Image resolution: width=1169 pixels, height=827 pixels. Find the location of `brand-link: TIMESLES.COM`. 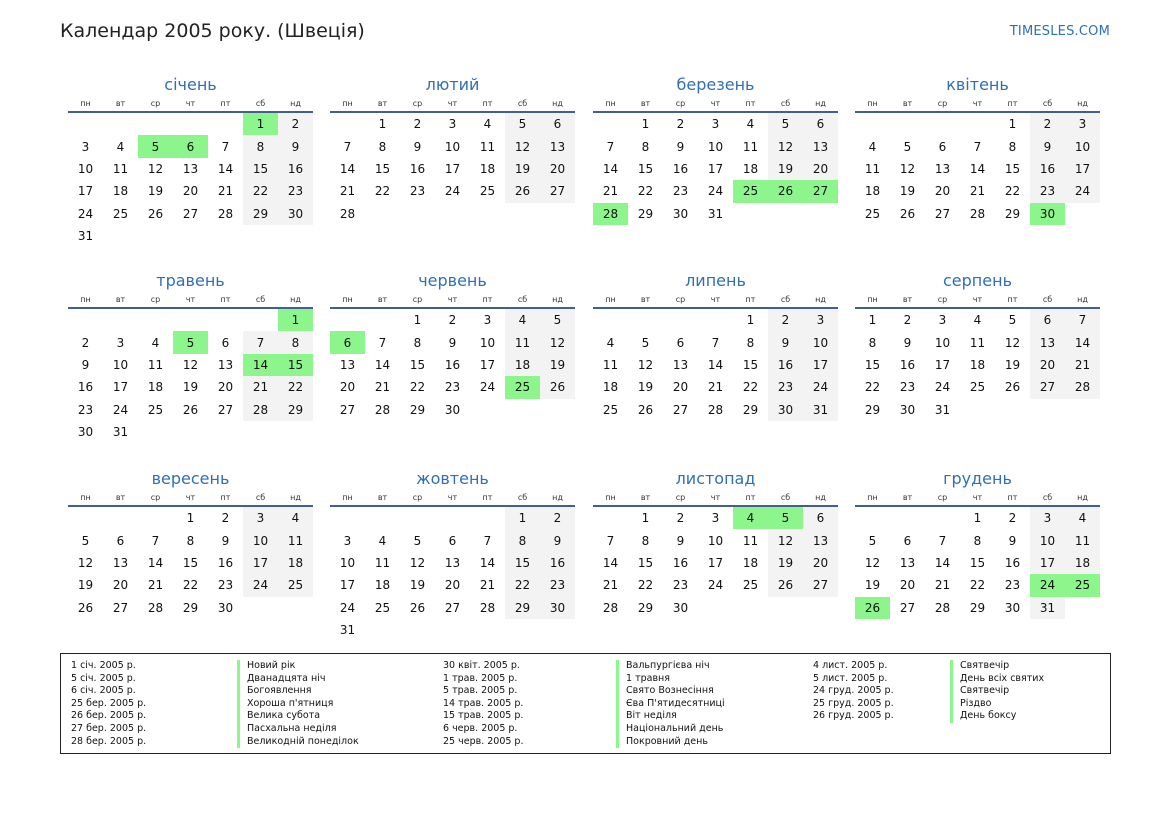

brand-link: TIMESLES.COM is located at coordinates (1059, 31).